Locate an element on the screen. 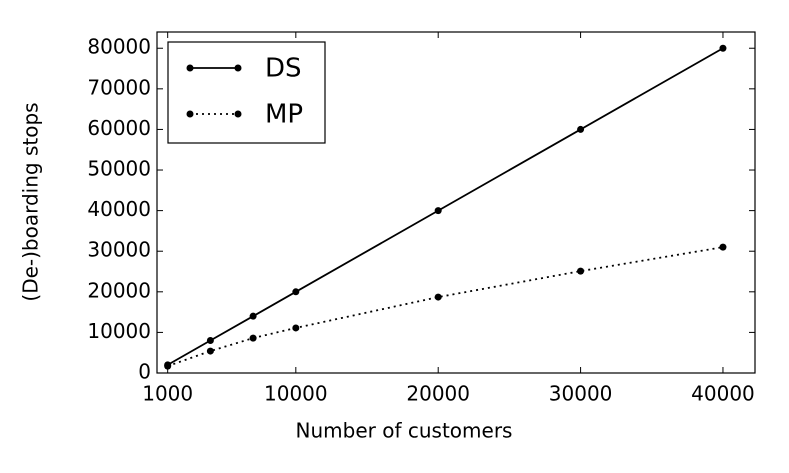 The height and width of the screenshot is (473, 789). y-tick-label: 60000 is located at coordinates (119, 128).